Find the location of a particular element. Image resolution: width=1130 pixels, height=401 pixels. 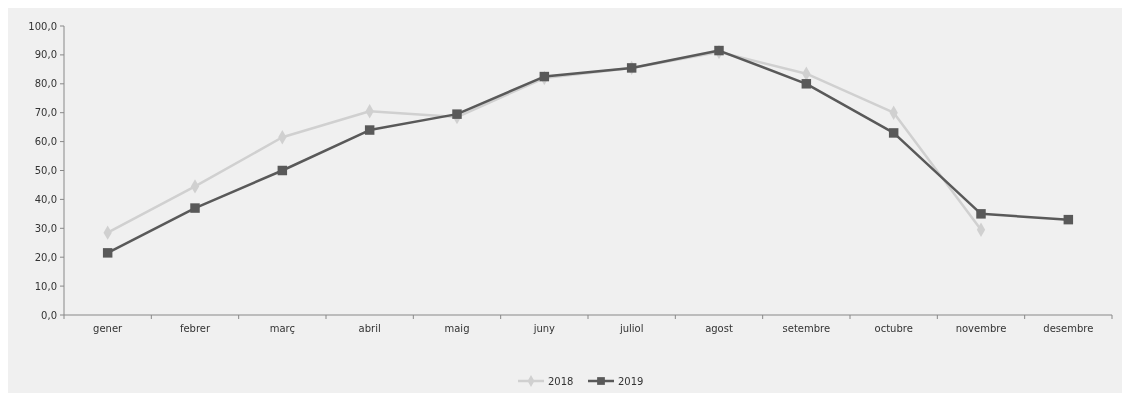

y-tick-label: 90,0 is located at coordinates (45, 55).